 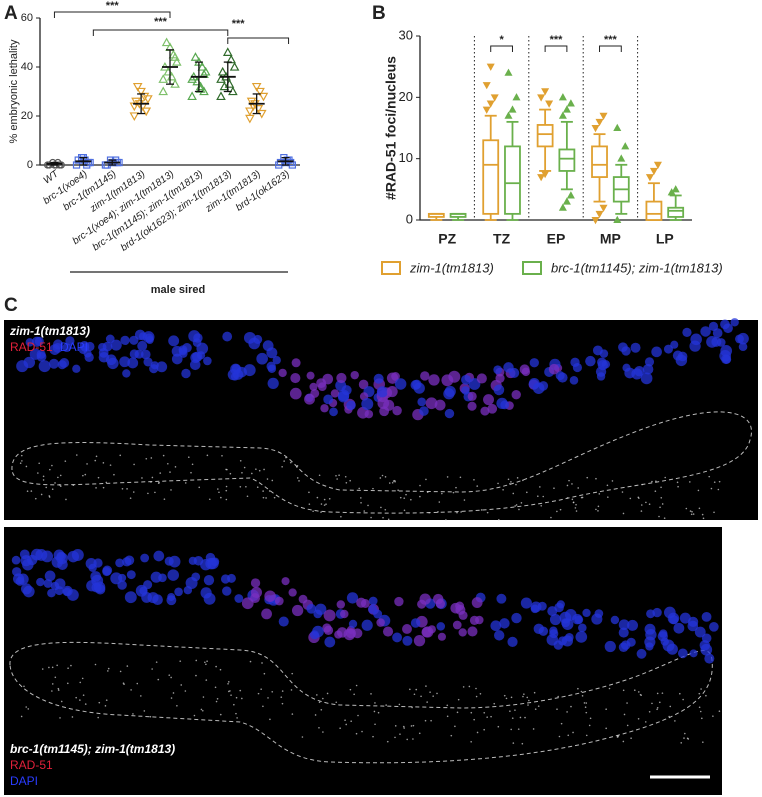 I want to click on y-tick-label: 40, so click(x=27, y=67).